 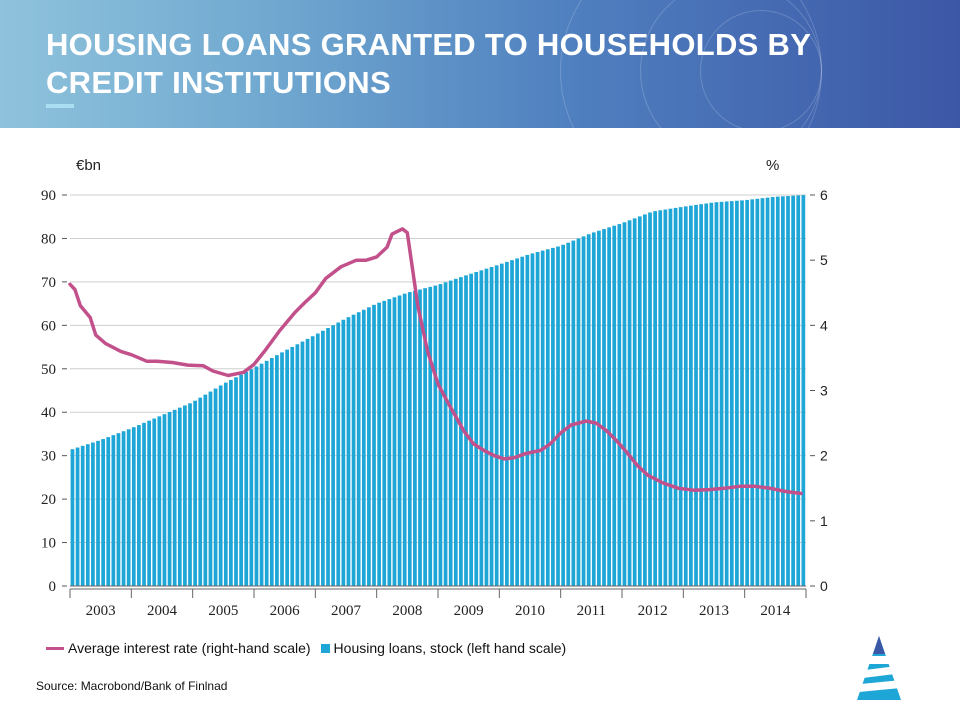 What do you see at coordinates (88, 165) in the screenshot?
I see `left-axis-unit: €bn` at bounding box center [88, 165].